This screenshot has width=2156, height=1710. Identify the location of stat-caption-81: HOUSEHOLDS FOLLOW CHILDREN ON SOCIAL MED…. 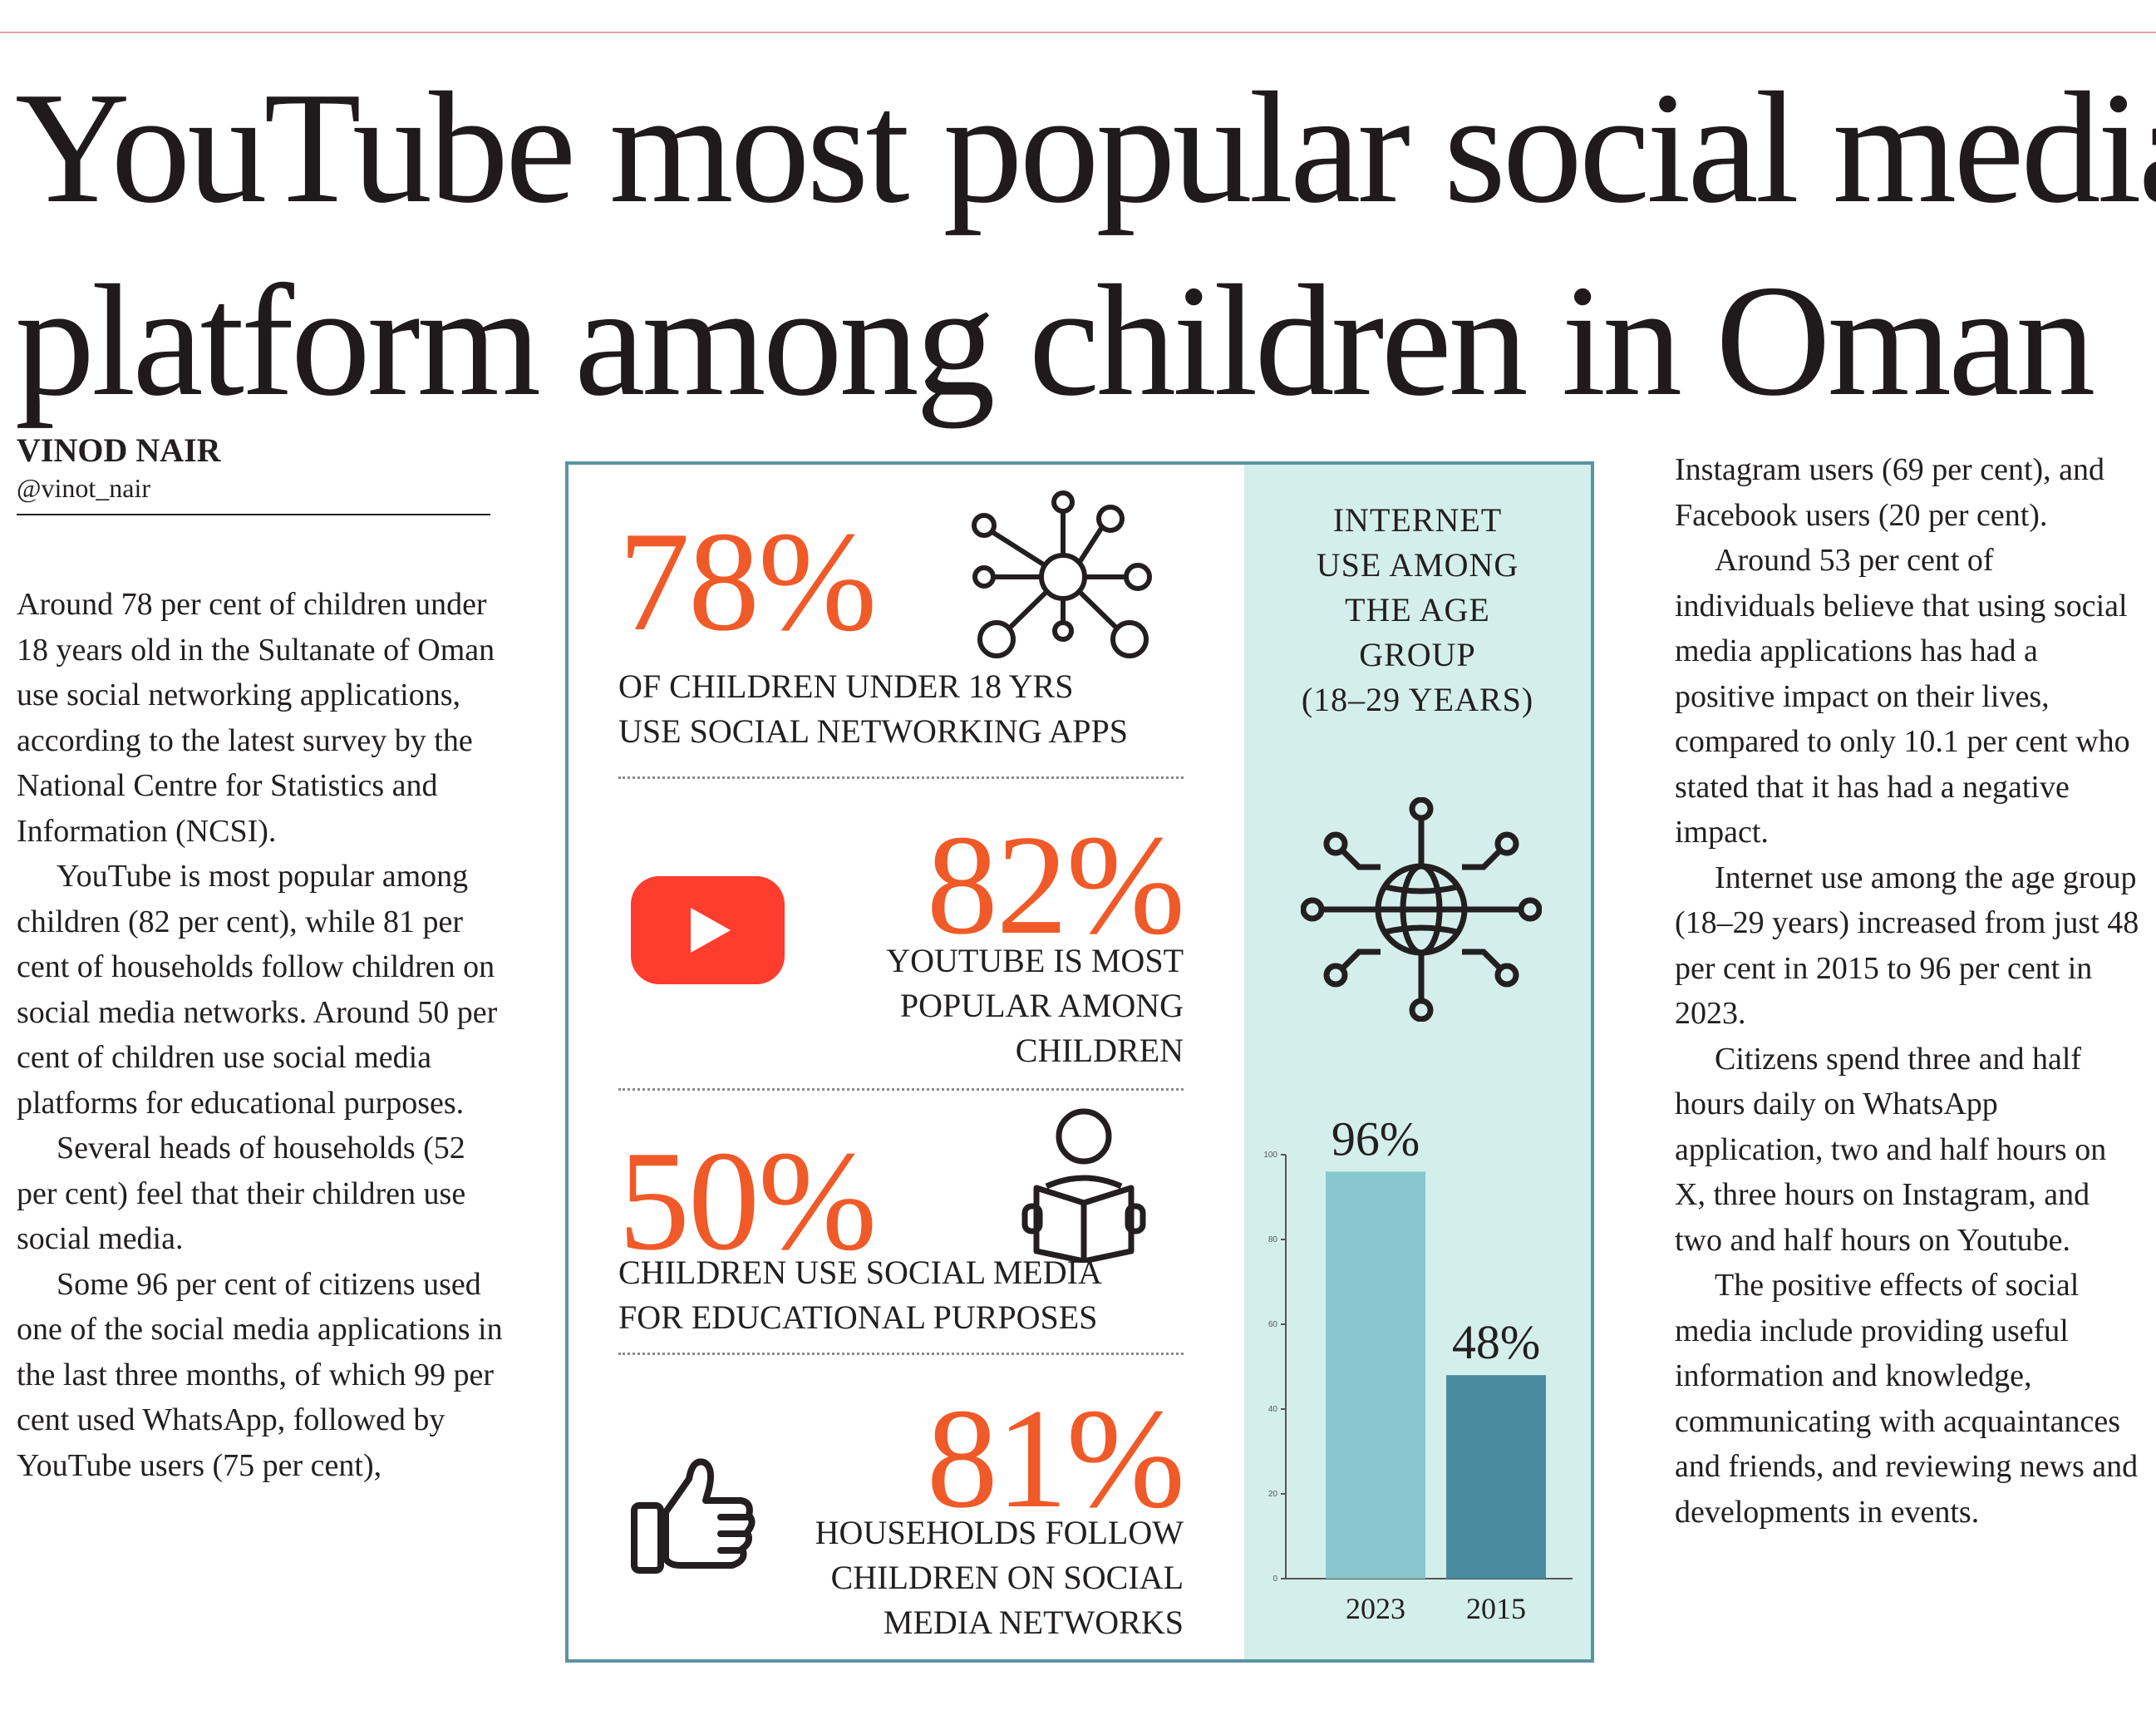
(999, 1577).